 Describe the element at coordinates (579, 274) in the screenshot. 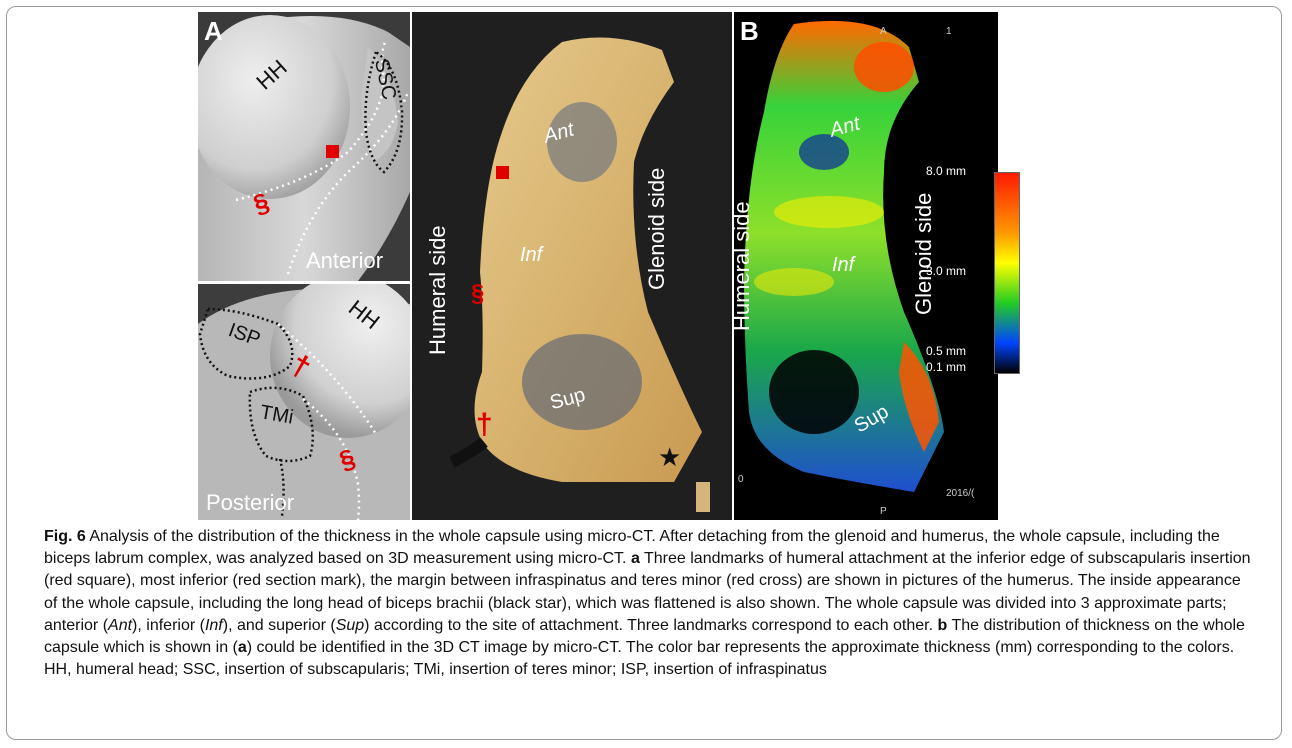

I see `capsule-drawing` at that location.